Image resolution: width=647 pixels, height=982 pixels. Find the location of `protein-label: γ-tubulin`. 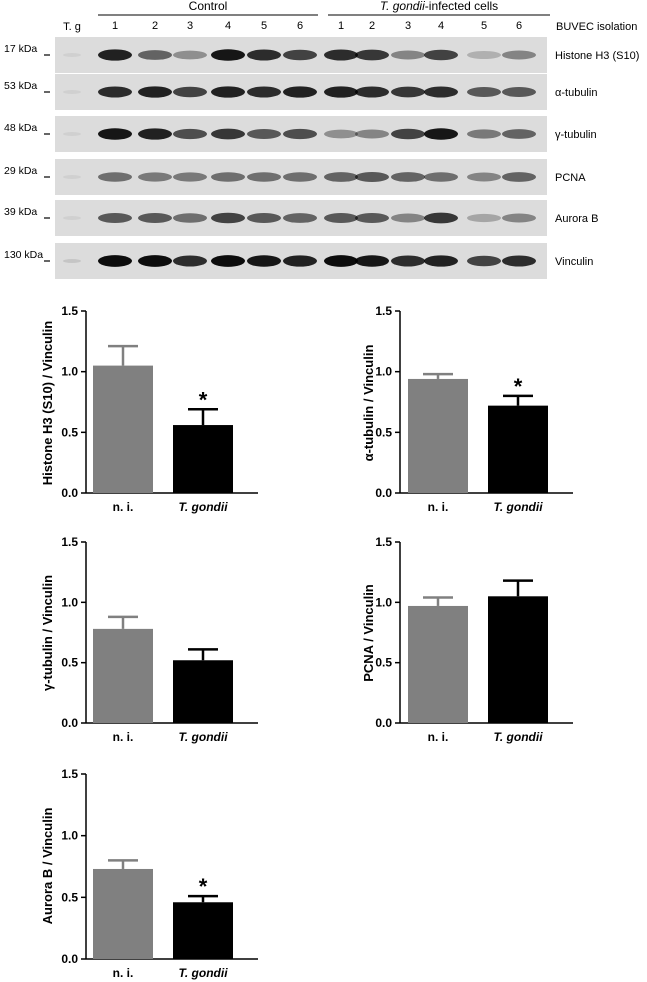

protein-label: γ-tubulin is located at coordinates (576, 135).